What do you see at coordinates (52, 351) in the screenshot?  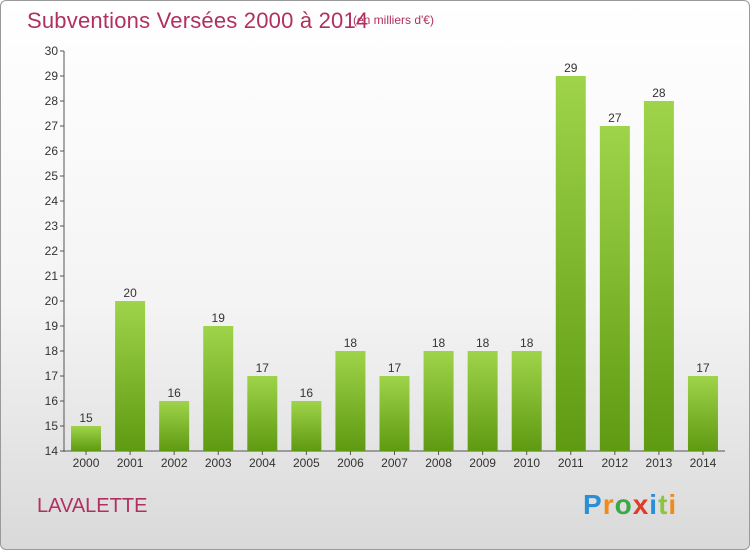 I see `y-tick-label: 18` at bounding box center [52, 351].